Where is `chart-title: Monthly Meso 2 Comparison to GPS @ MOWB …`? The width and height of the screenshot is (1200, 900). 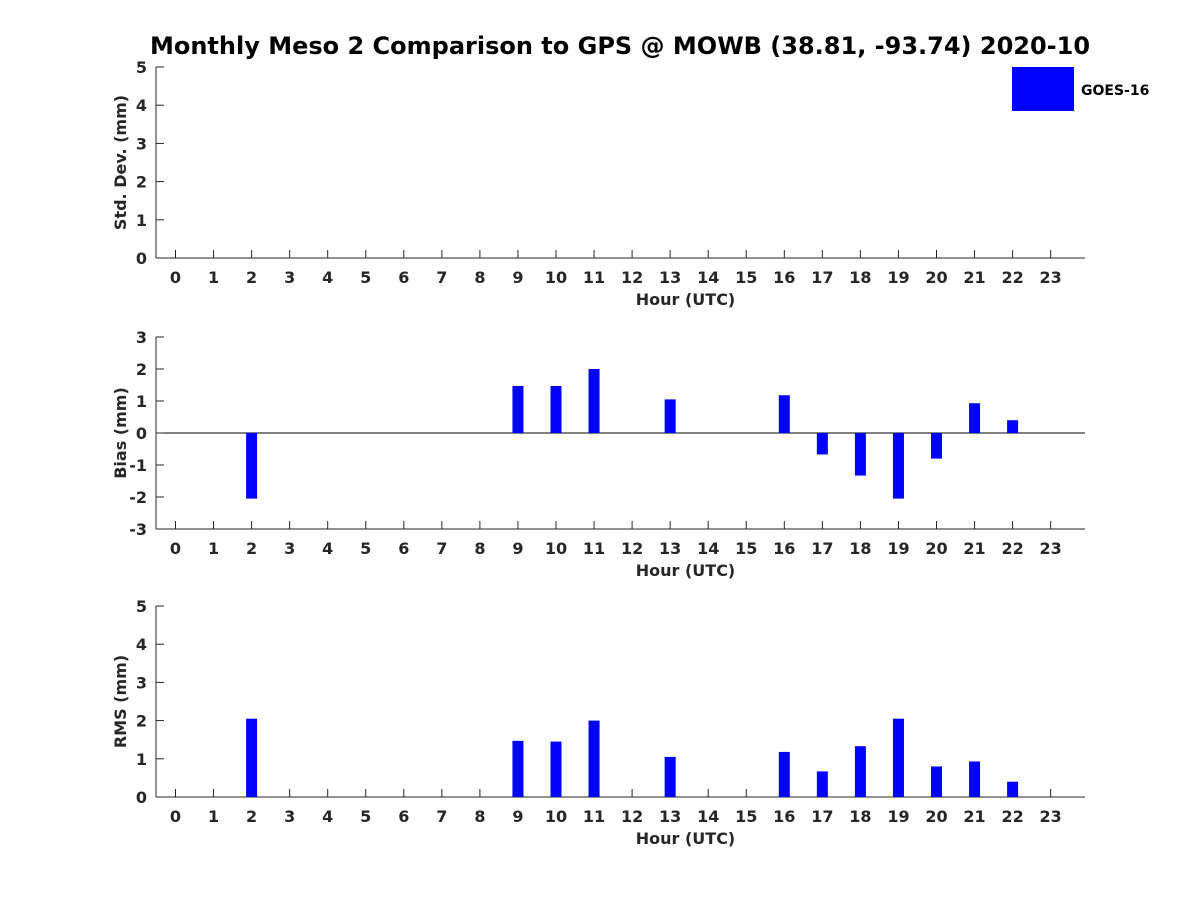
chart-title: Monthly Meso 2 Comparison to GPS @ MOWB … is located at coordinates (620, 46).